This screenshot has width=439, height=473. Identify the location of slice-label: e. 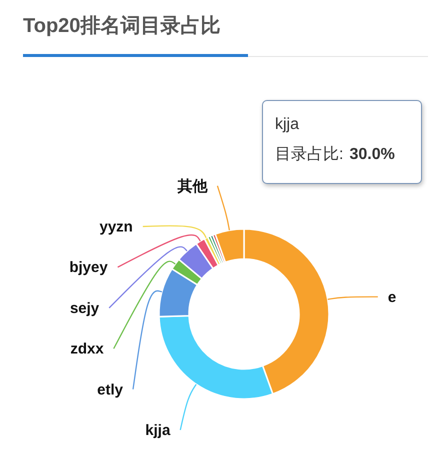
(392, 297).